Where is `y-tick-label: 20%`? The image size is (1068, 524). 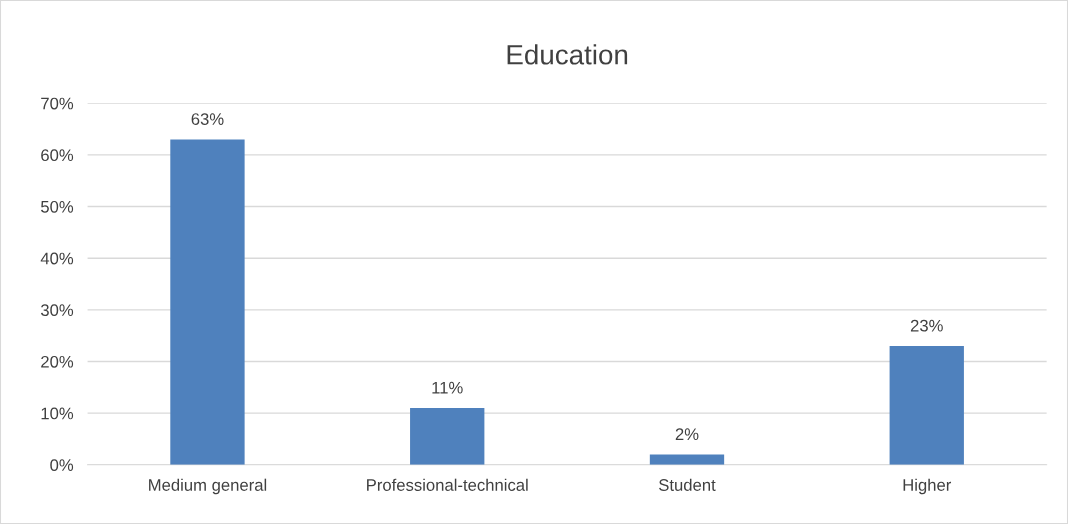
y-tick-label: 20% is located at coordinates (57, 361).